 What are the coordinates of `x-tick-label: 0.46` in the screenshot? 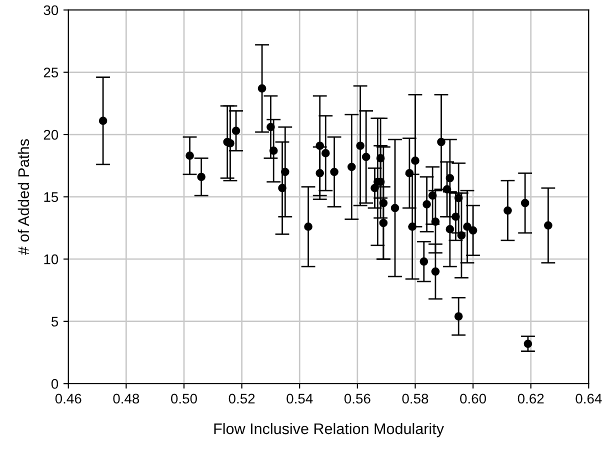 It's located at (68, 399).